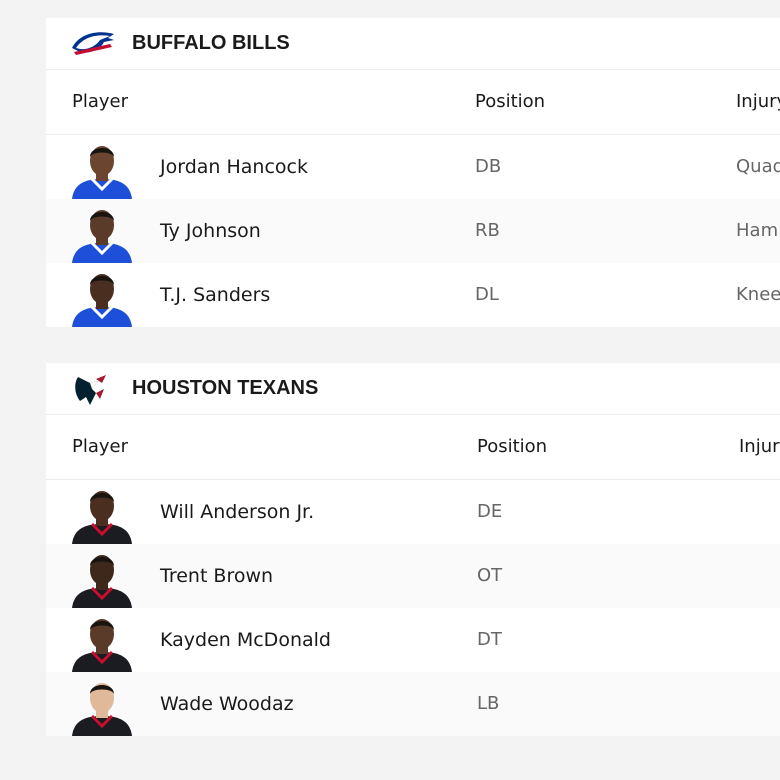 Image resolution: width=780 pixels, height=780 pixels. Describe the element at coordinates (237, 512) in the screenshot. I see `player-name: Will Anderson Jr.` at that location.